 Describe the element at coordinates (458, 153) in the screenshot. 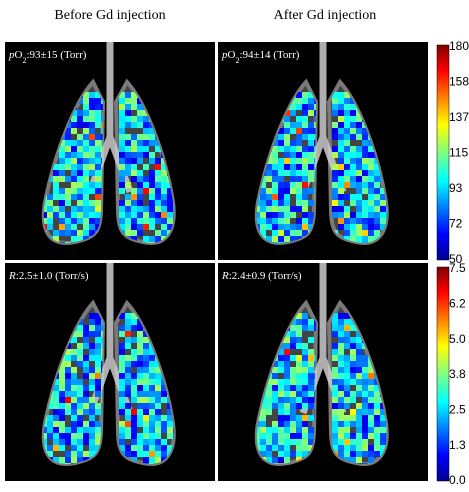

I see `colorbar-tick-label: 115` at that location.